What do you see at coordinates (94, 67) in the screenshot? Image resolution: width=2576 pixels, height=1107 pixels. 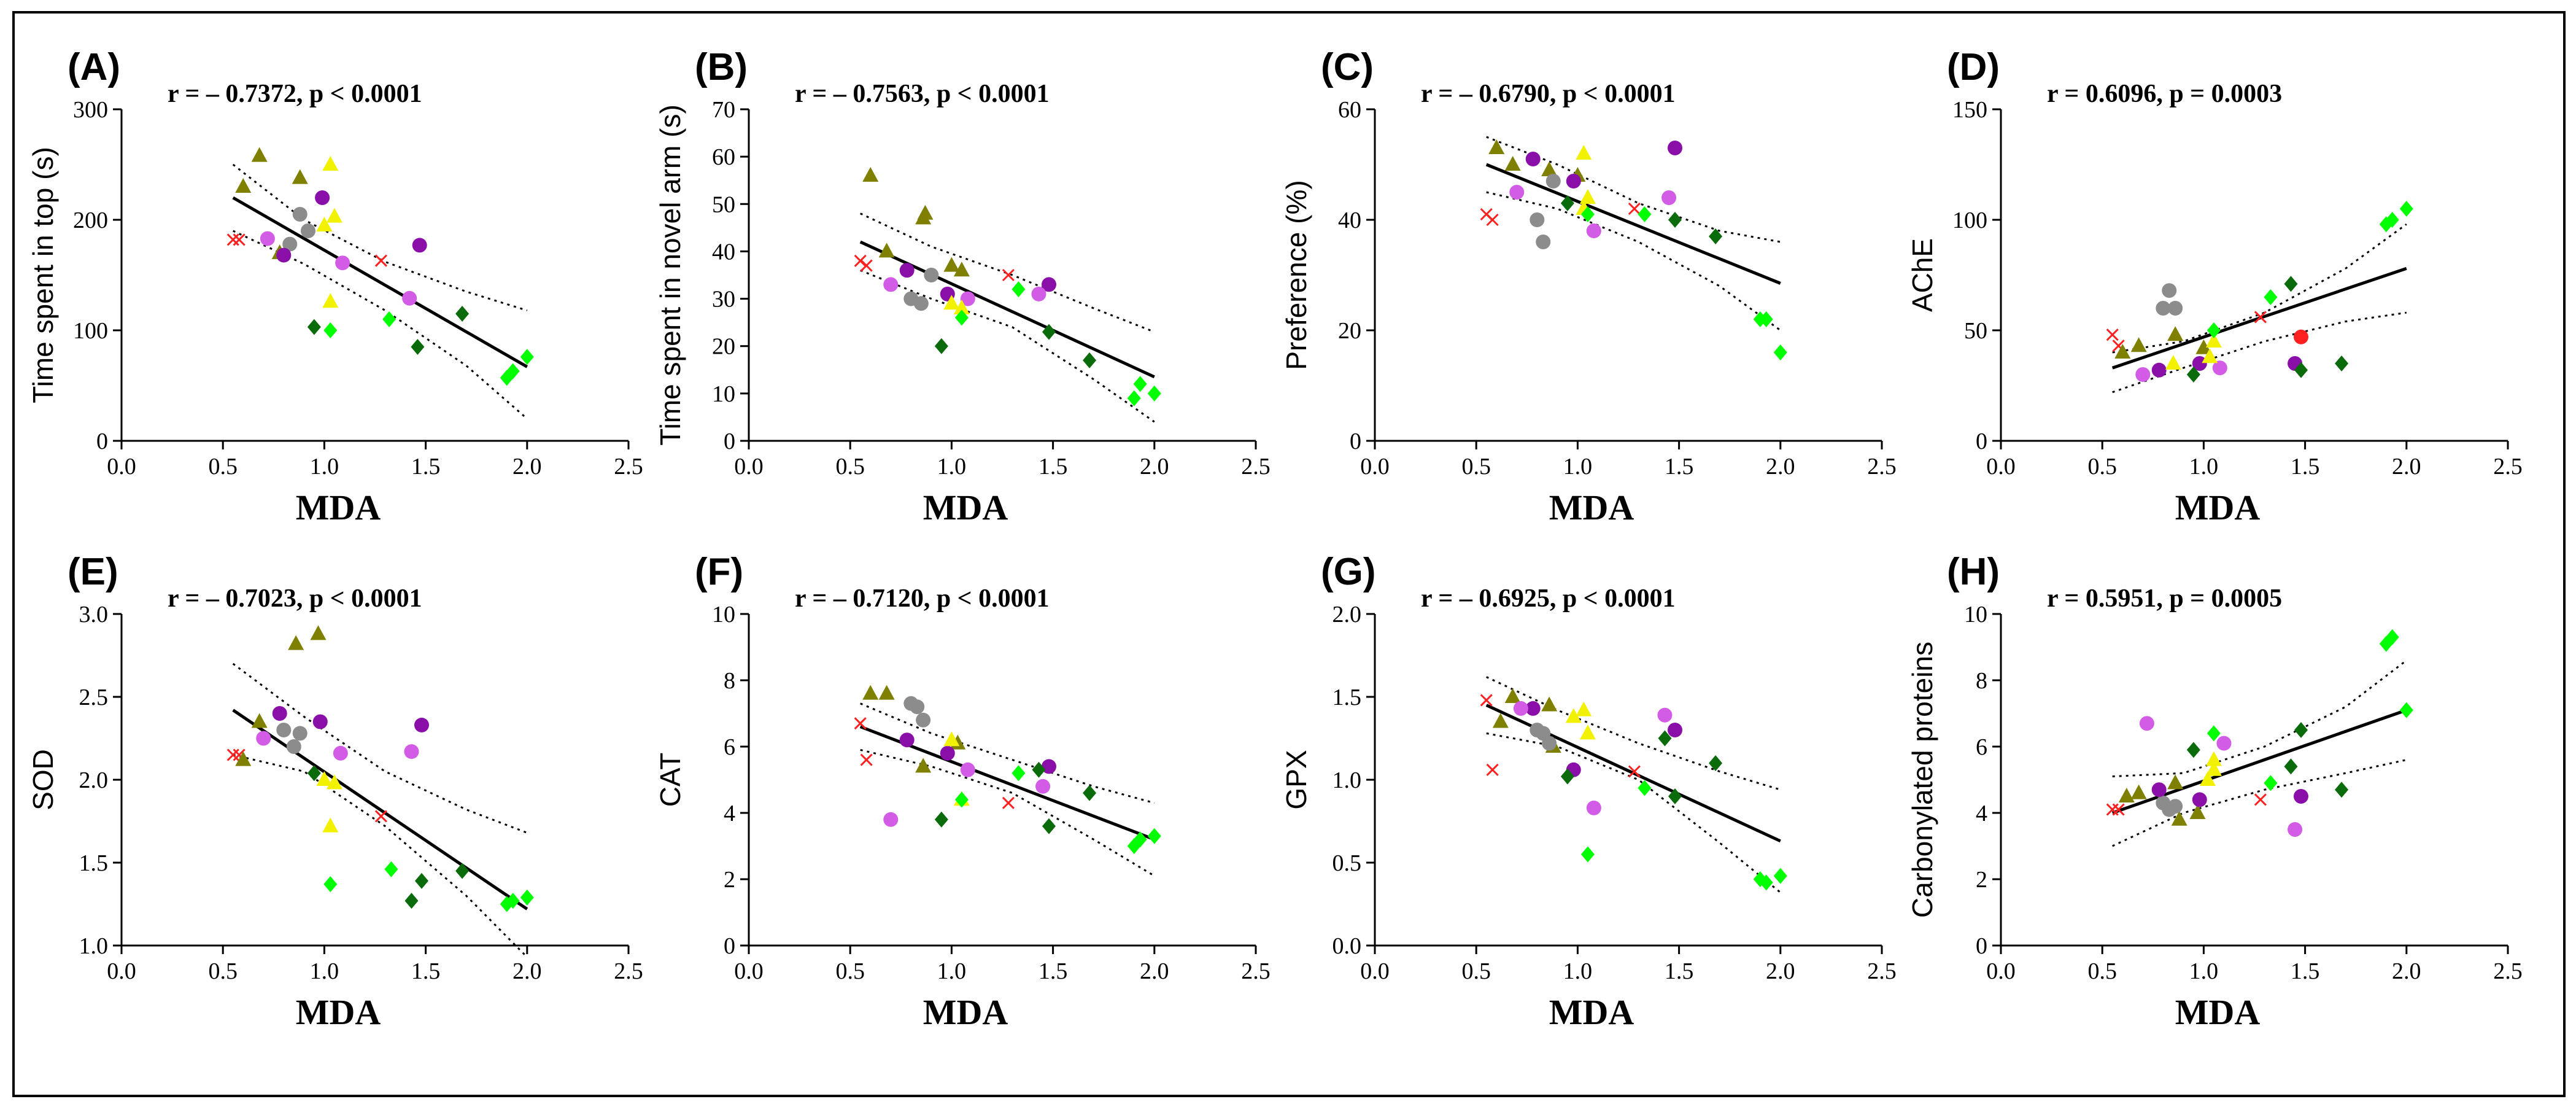 I see `panel-label: (A)` at bounding box center [94, 67].